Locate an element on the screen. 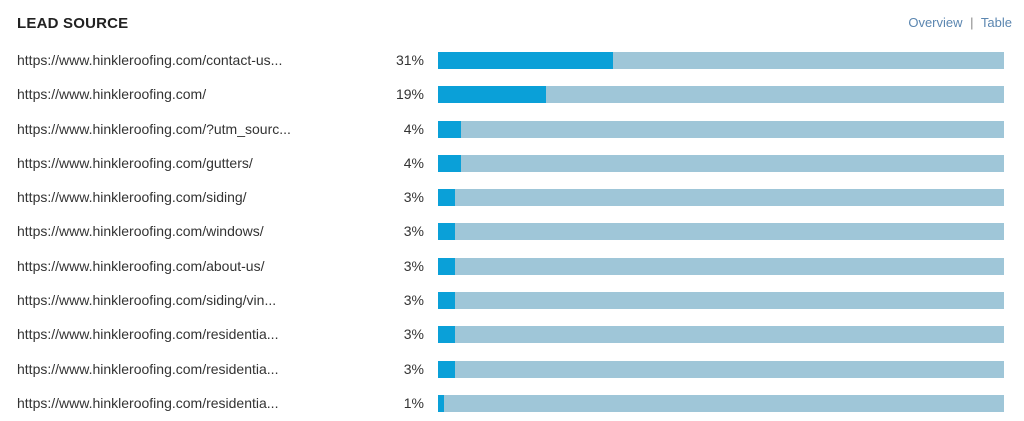  lead-source-label: https://www.hinkleroofing.com/ is located at coordinates (112, 94).